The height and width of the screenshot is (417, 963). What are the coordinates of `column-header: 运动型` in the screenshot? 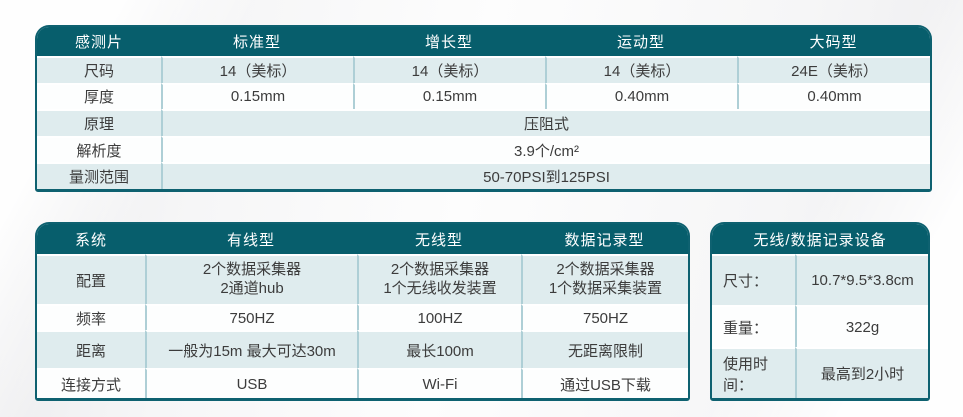 It's located at (641, 41).